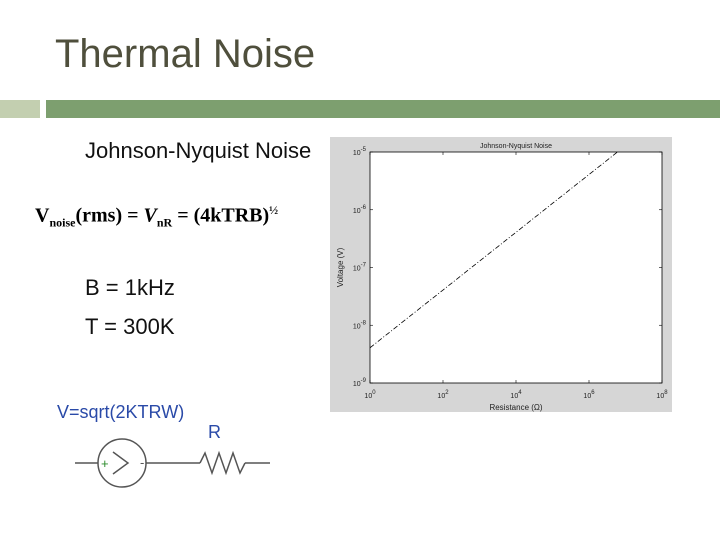 This screenshot has width=720, height=540. What do you see at coordinates (370, 395) in the screenshot?
I see `tick-label-x: 10⁰` at bounding box center [370, 395].